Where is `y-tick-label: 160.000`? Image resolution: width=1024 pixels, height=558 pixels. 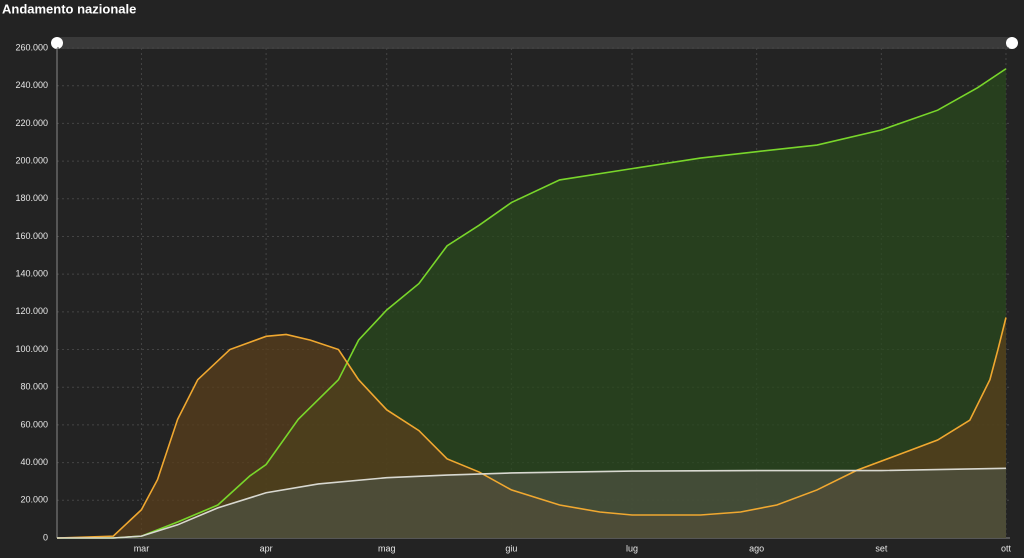
y-tick-label: 160.000 is located at coordinates (31, 236).